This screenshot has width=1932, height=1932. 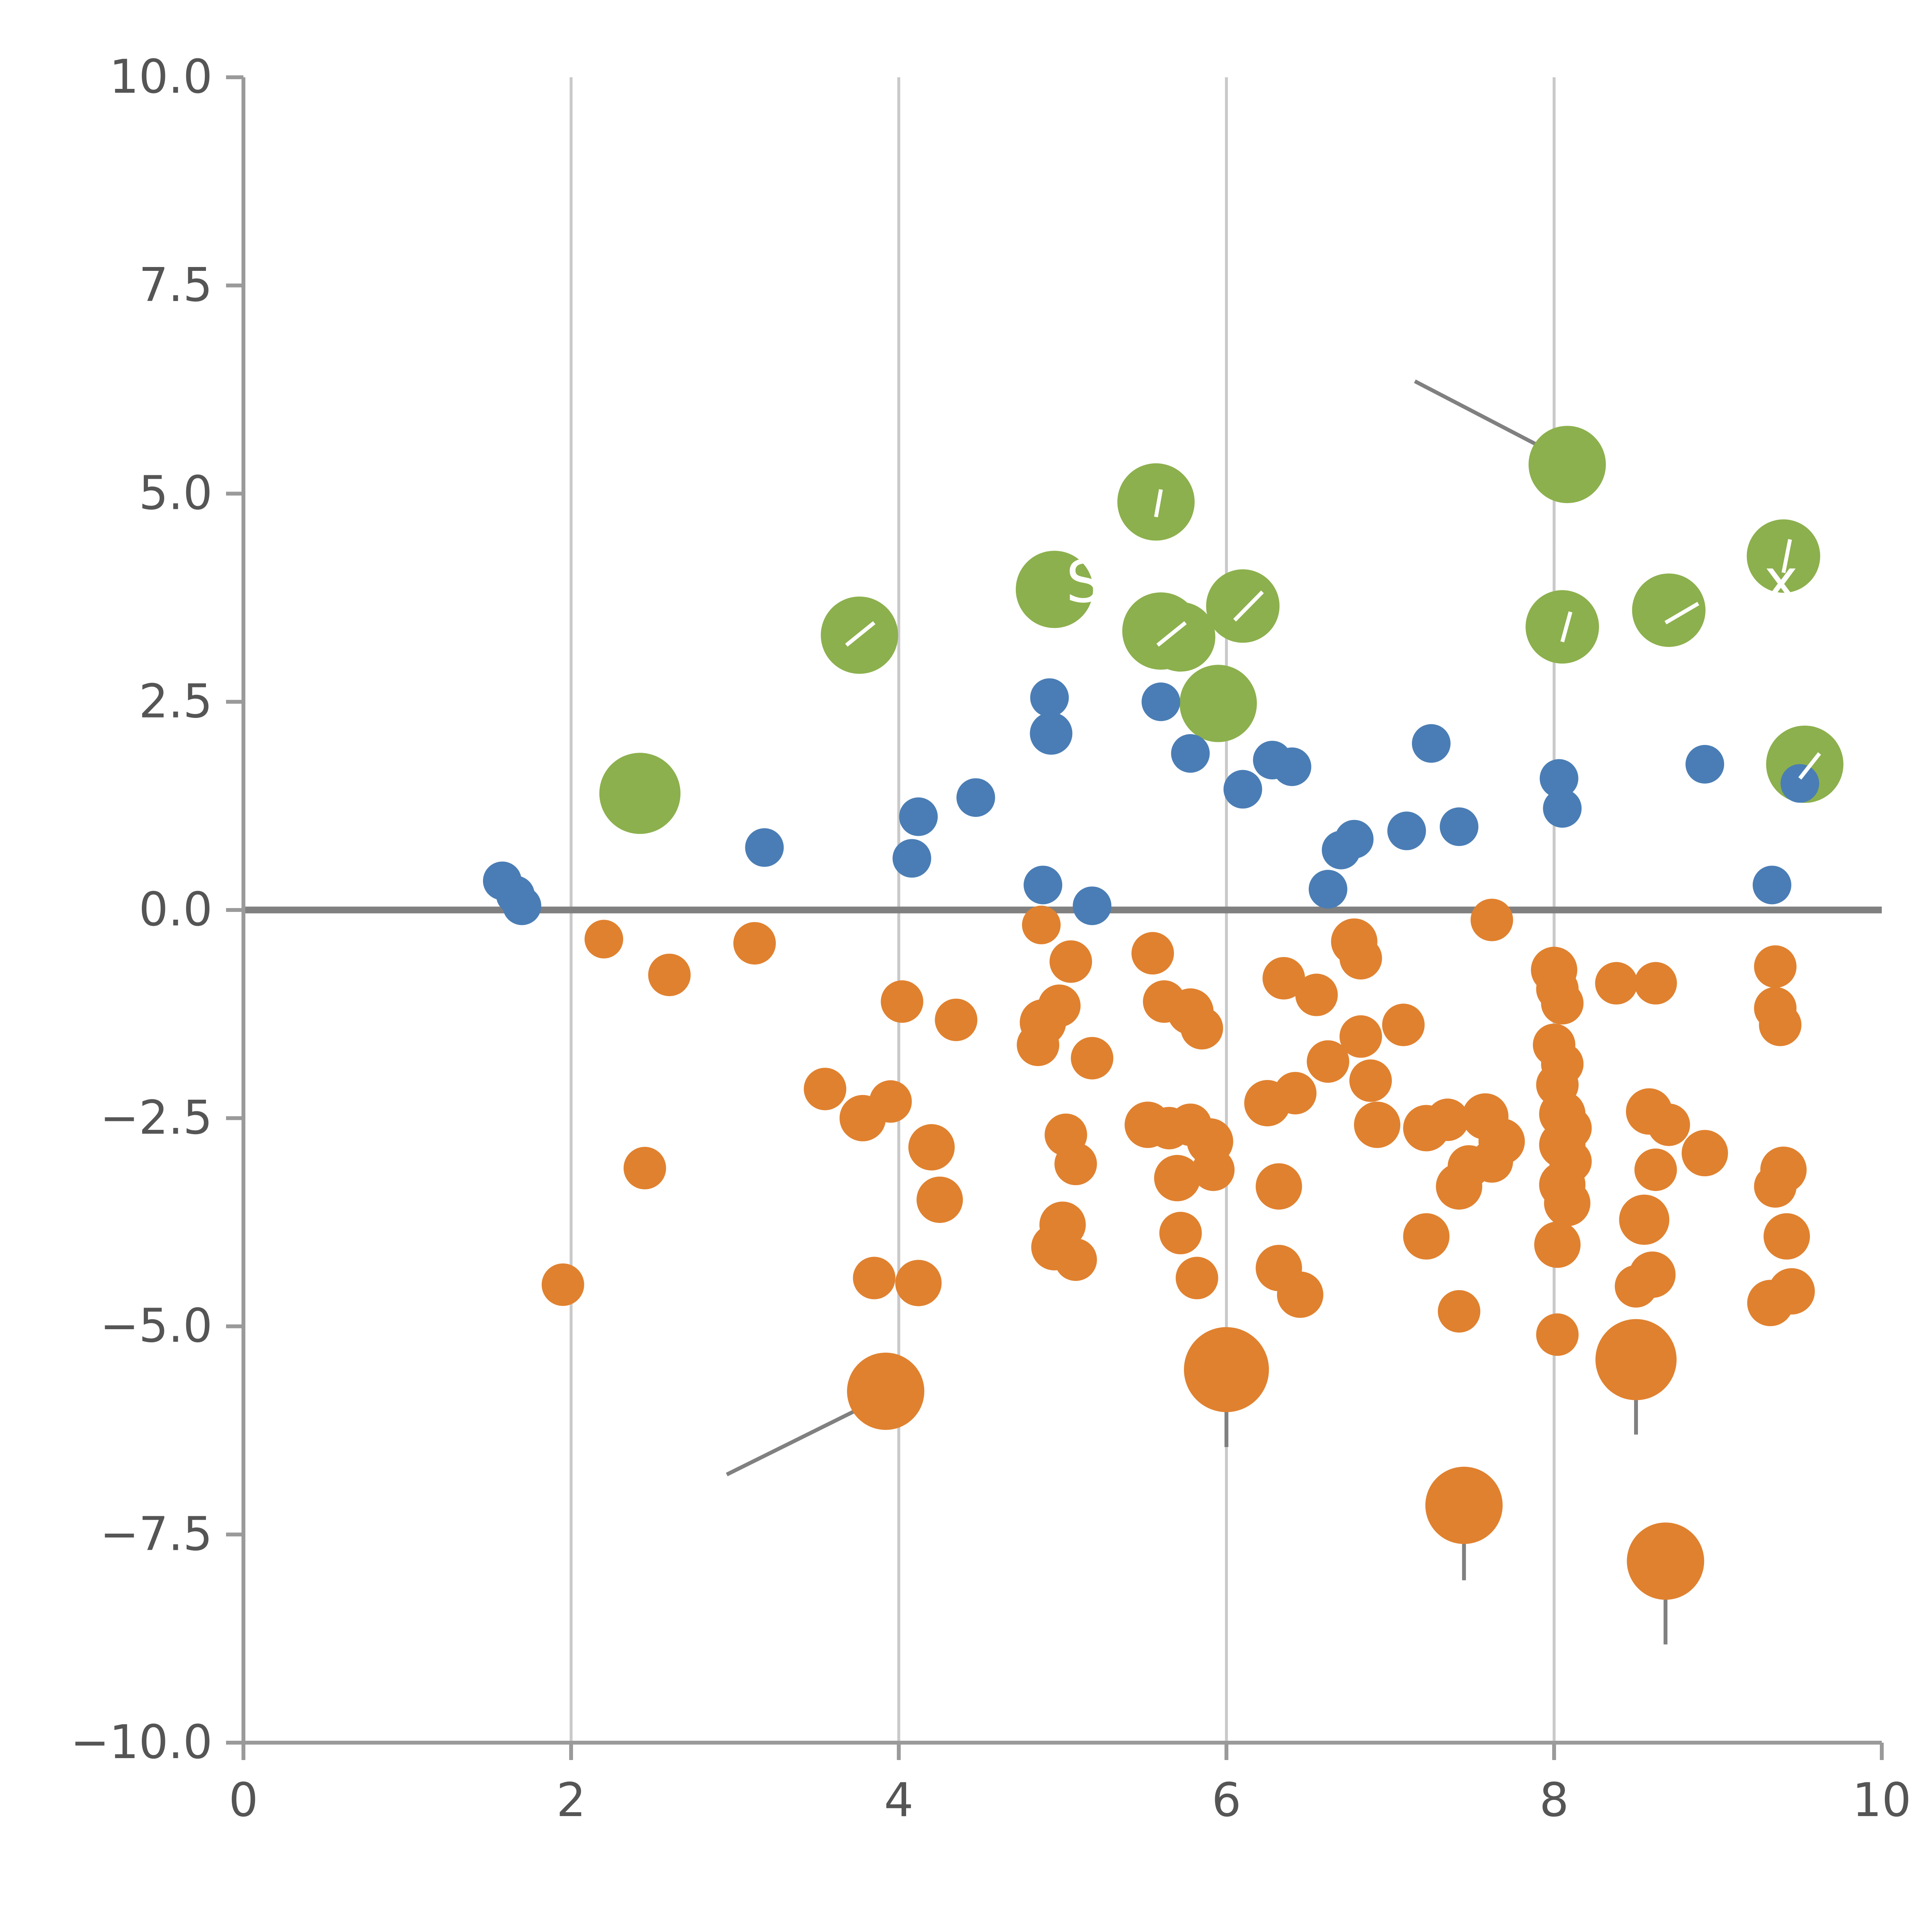 I want to click on x-tick-label: 10, so click(x=1882, y=1800).